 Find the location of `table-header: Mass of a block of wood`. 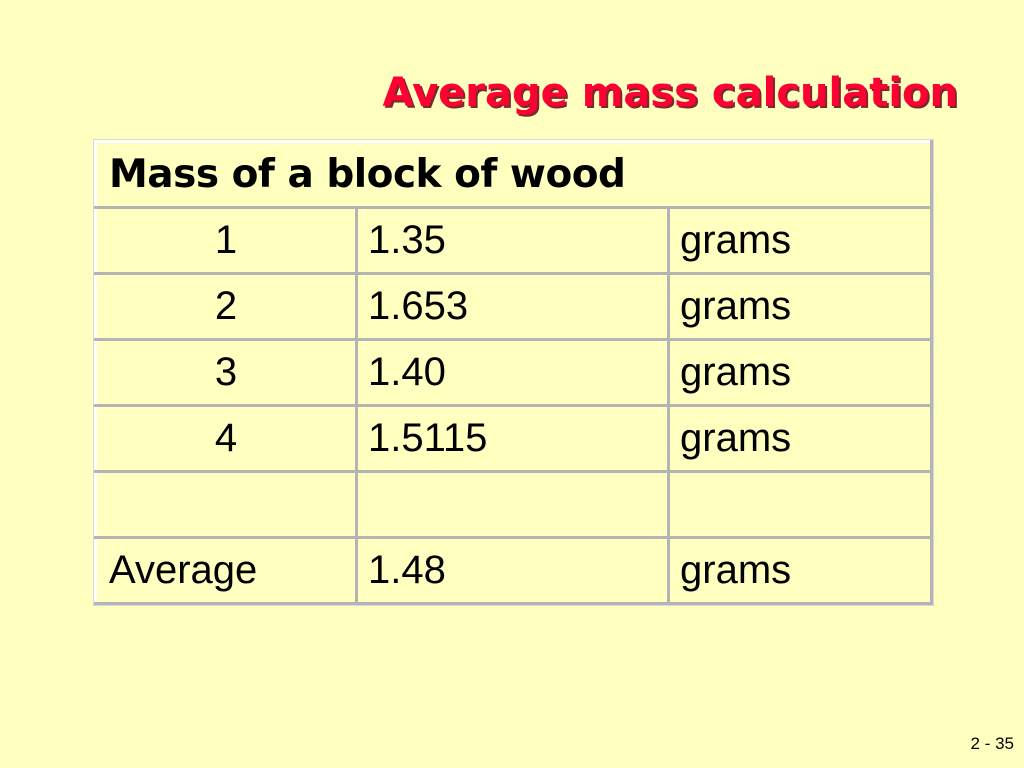

table-header: Mass of a block of wood is located at coordinates (513, 174).